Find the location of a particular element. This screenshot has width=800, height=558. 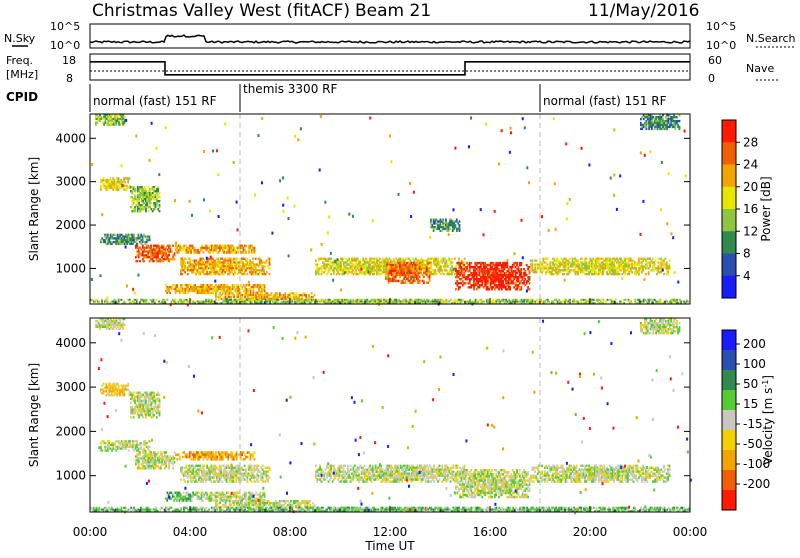

power-colorbar-label: Power [dB] is located at coordinates (766, 208).